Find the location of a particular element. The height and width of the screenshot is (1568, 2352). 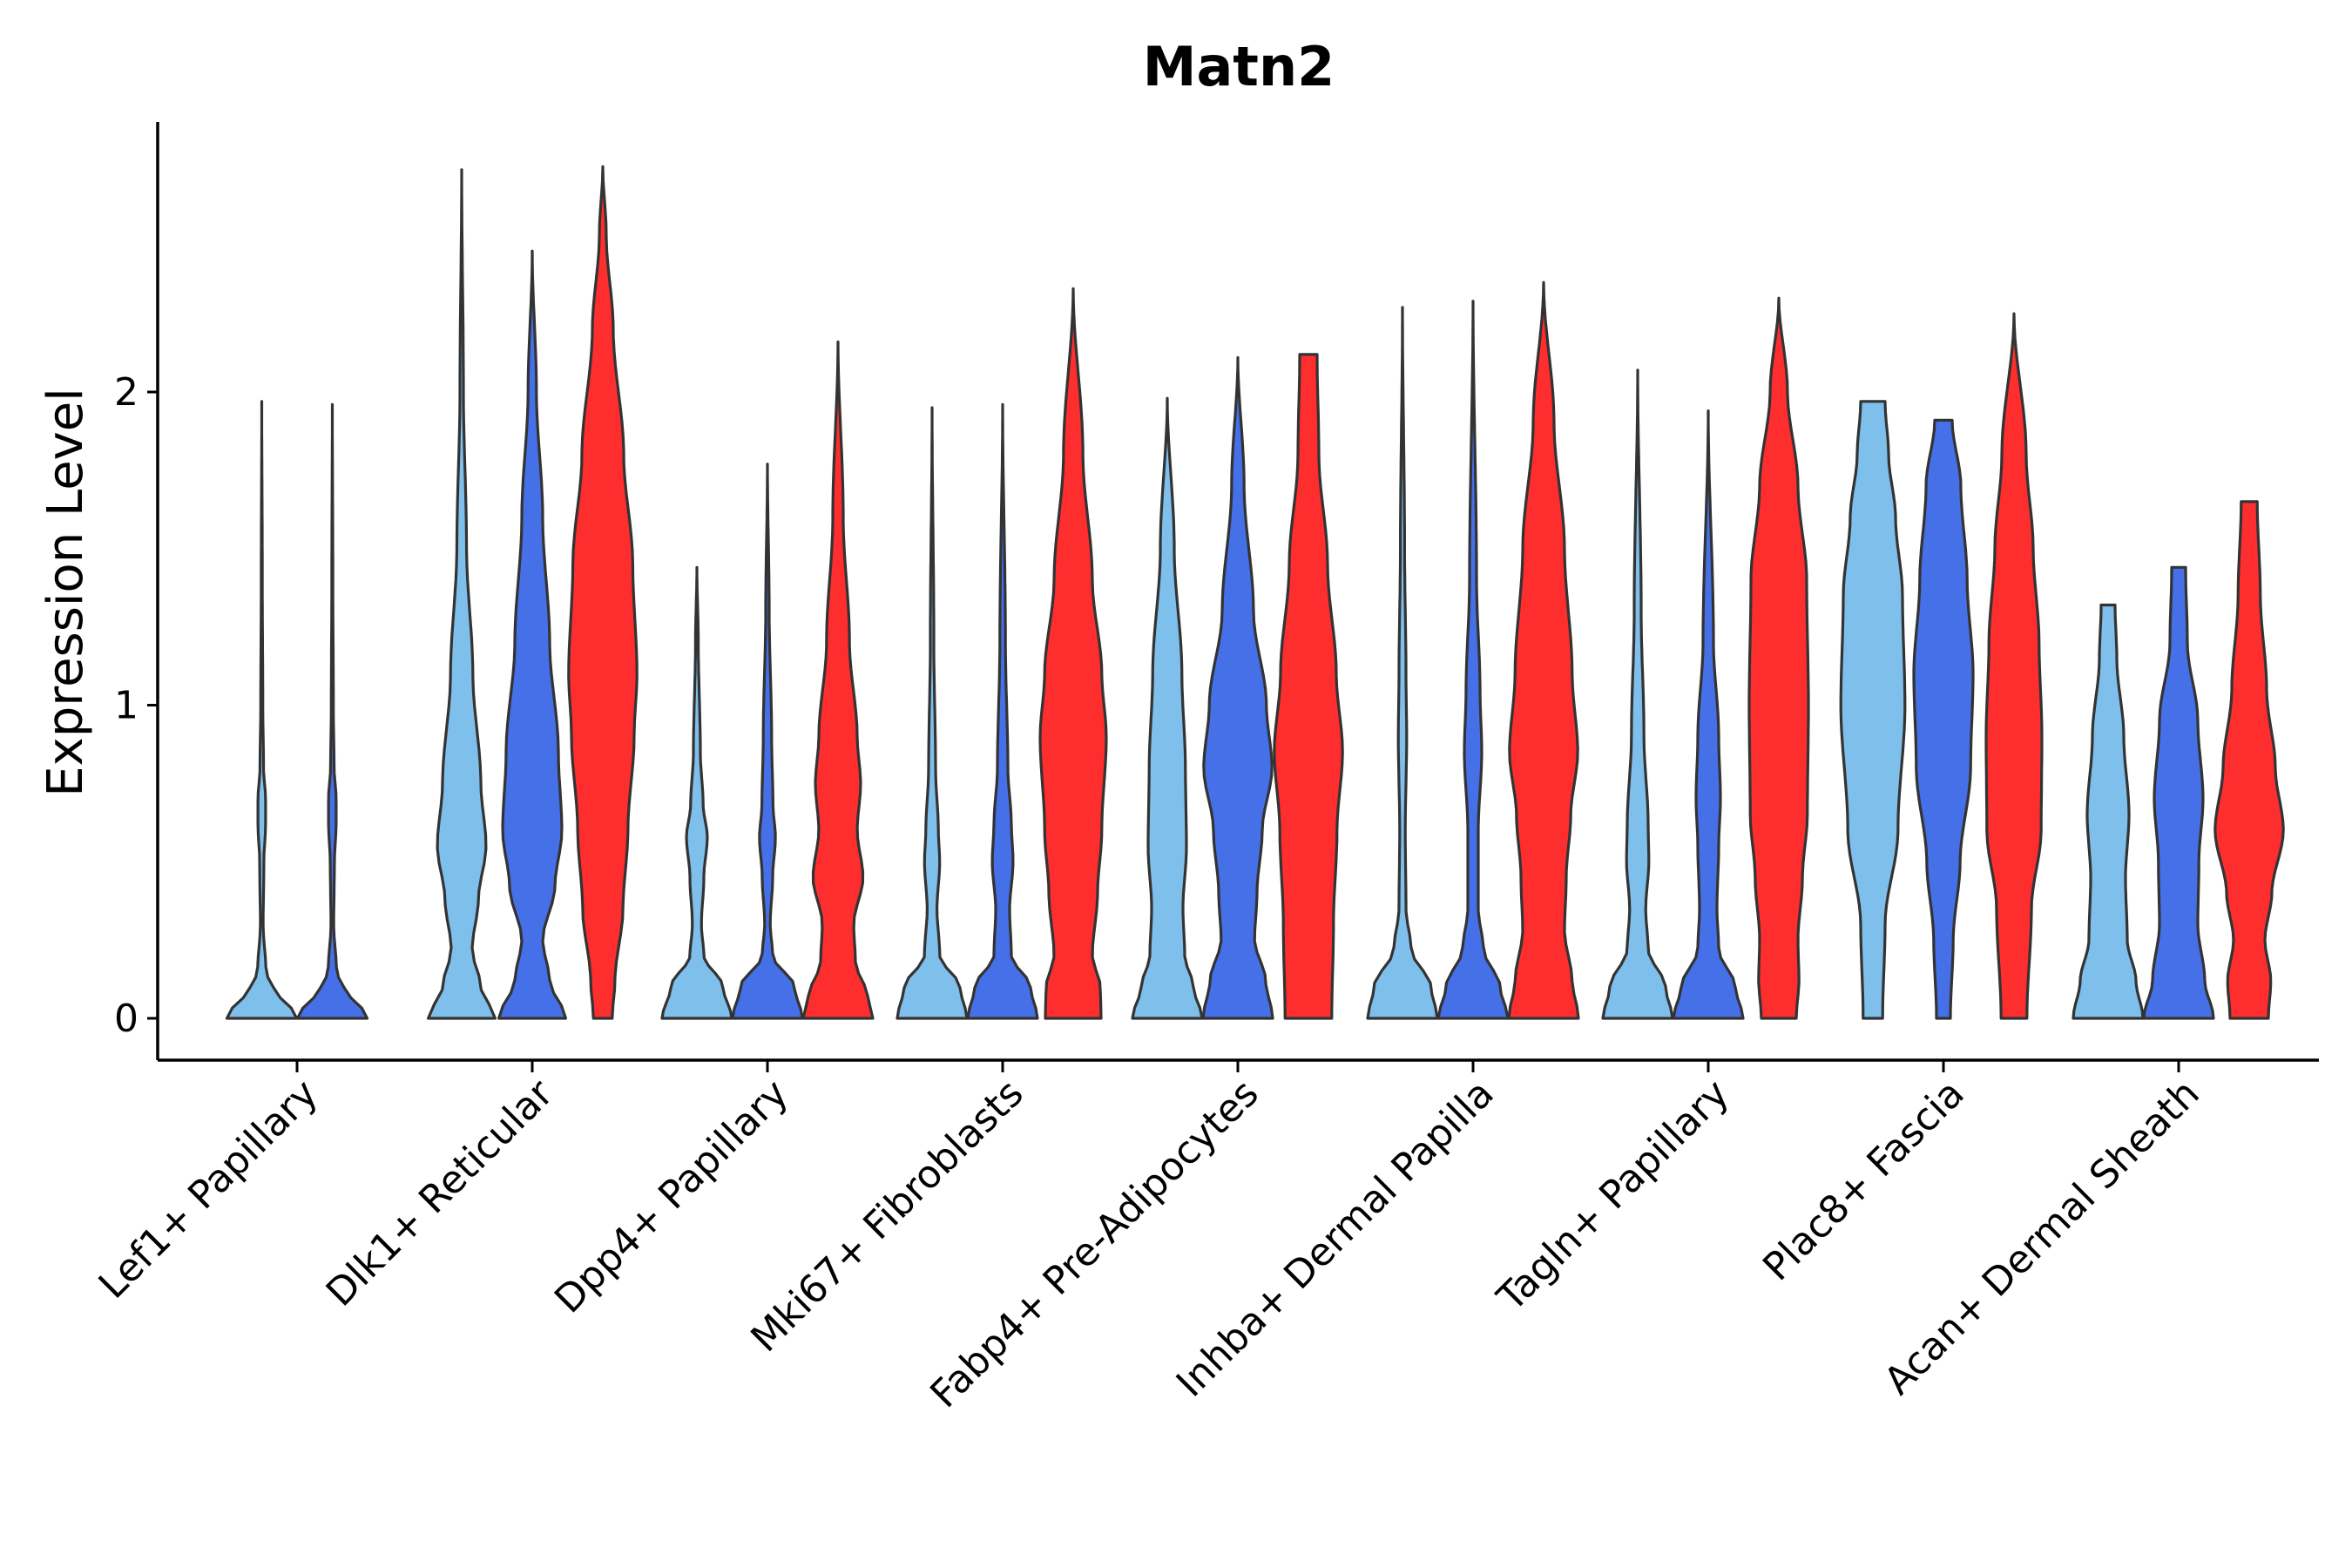

y-tick-label: 0 is located at coordinates (126, 1019).